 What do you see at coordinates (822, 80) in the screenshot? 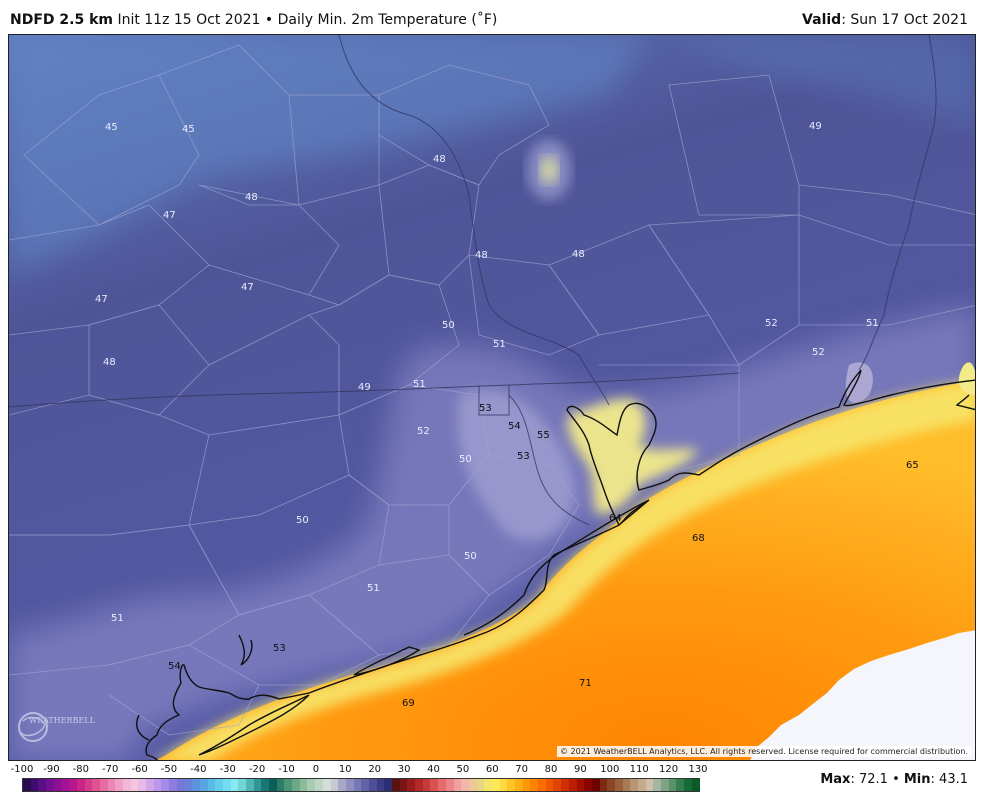
I see `cool-region-northeast` at bounding box center [822, 80].